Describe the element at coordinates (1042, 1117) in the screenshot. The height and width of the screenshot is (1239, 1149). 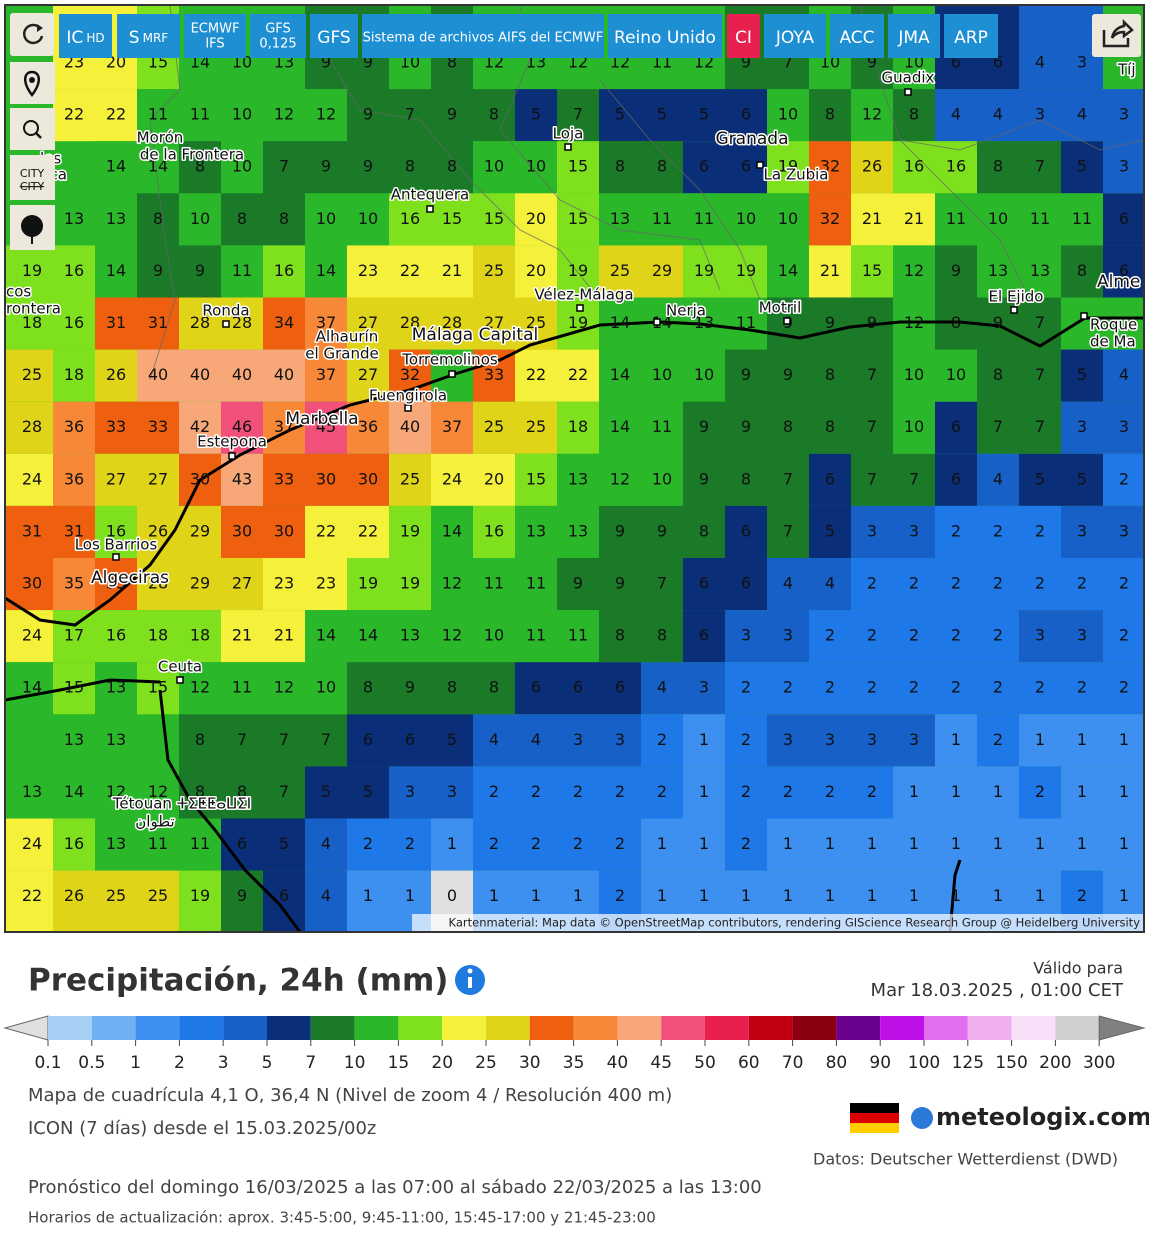
I see `logo: meteologix.com` at that location.